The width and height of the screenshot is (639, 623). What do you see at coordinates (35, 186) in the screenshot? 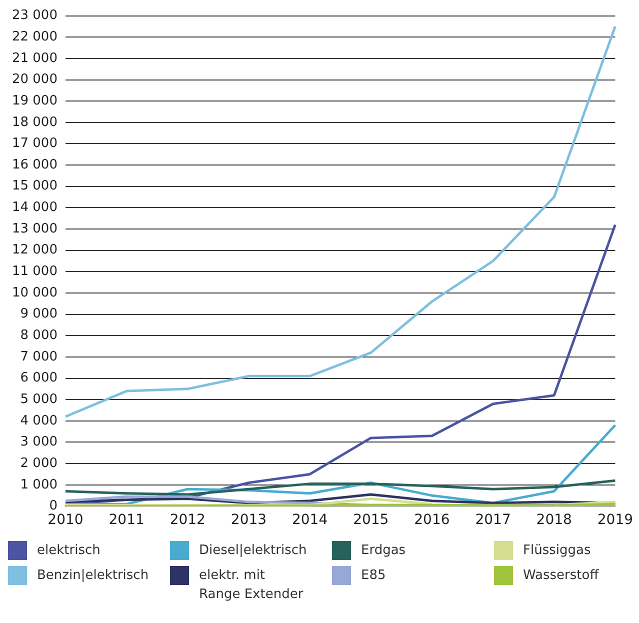
I see `y-tick-label: 15 000` at bounding box center [35, 186].